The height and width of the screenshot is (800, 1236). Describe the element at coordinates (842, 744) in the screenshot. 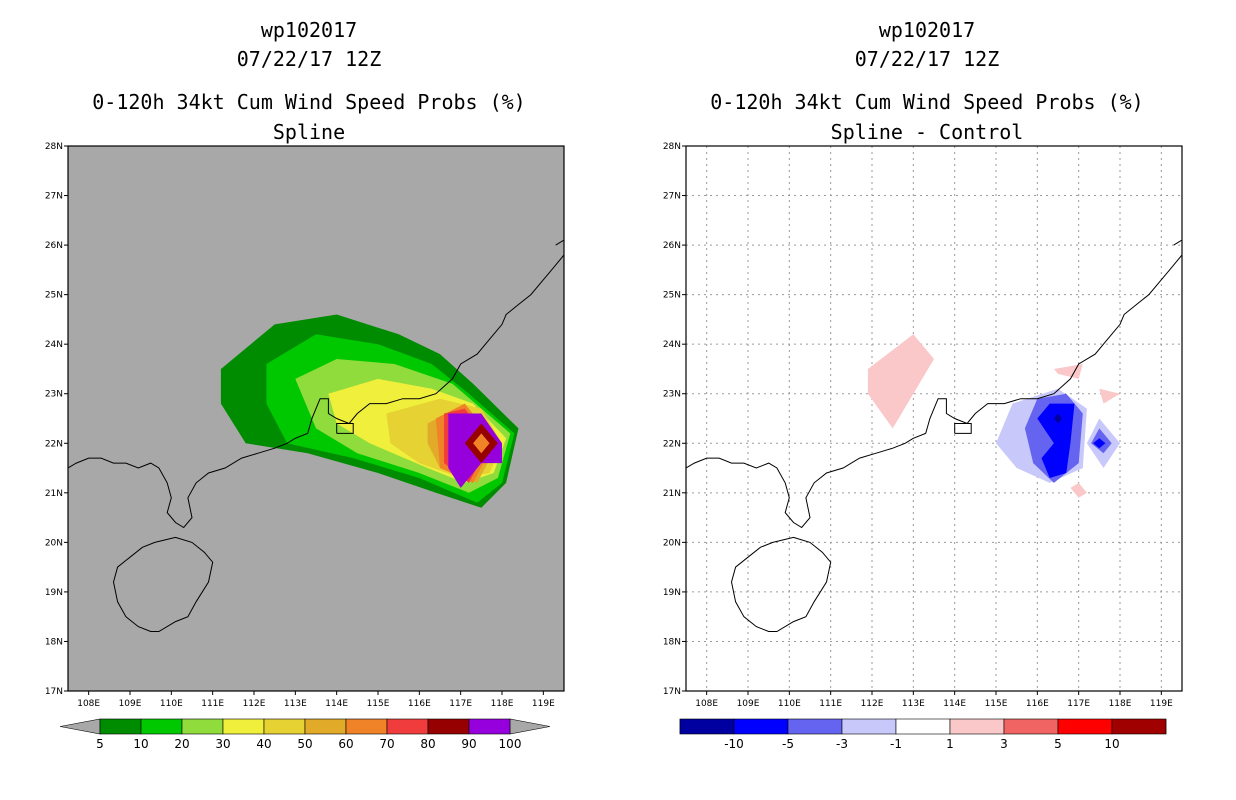

I see `colorbar-label: -3` at that location.